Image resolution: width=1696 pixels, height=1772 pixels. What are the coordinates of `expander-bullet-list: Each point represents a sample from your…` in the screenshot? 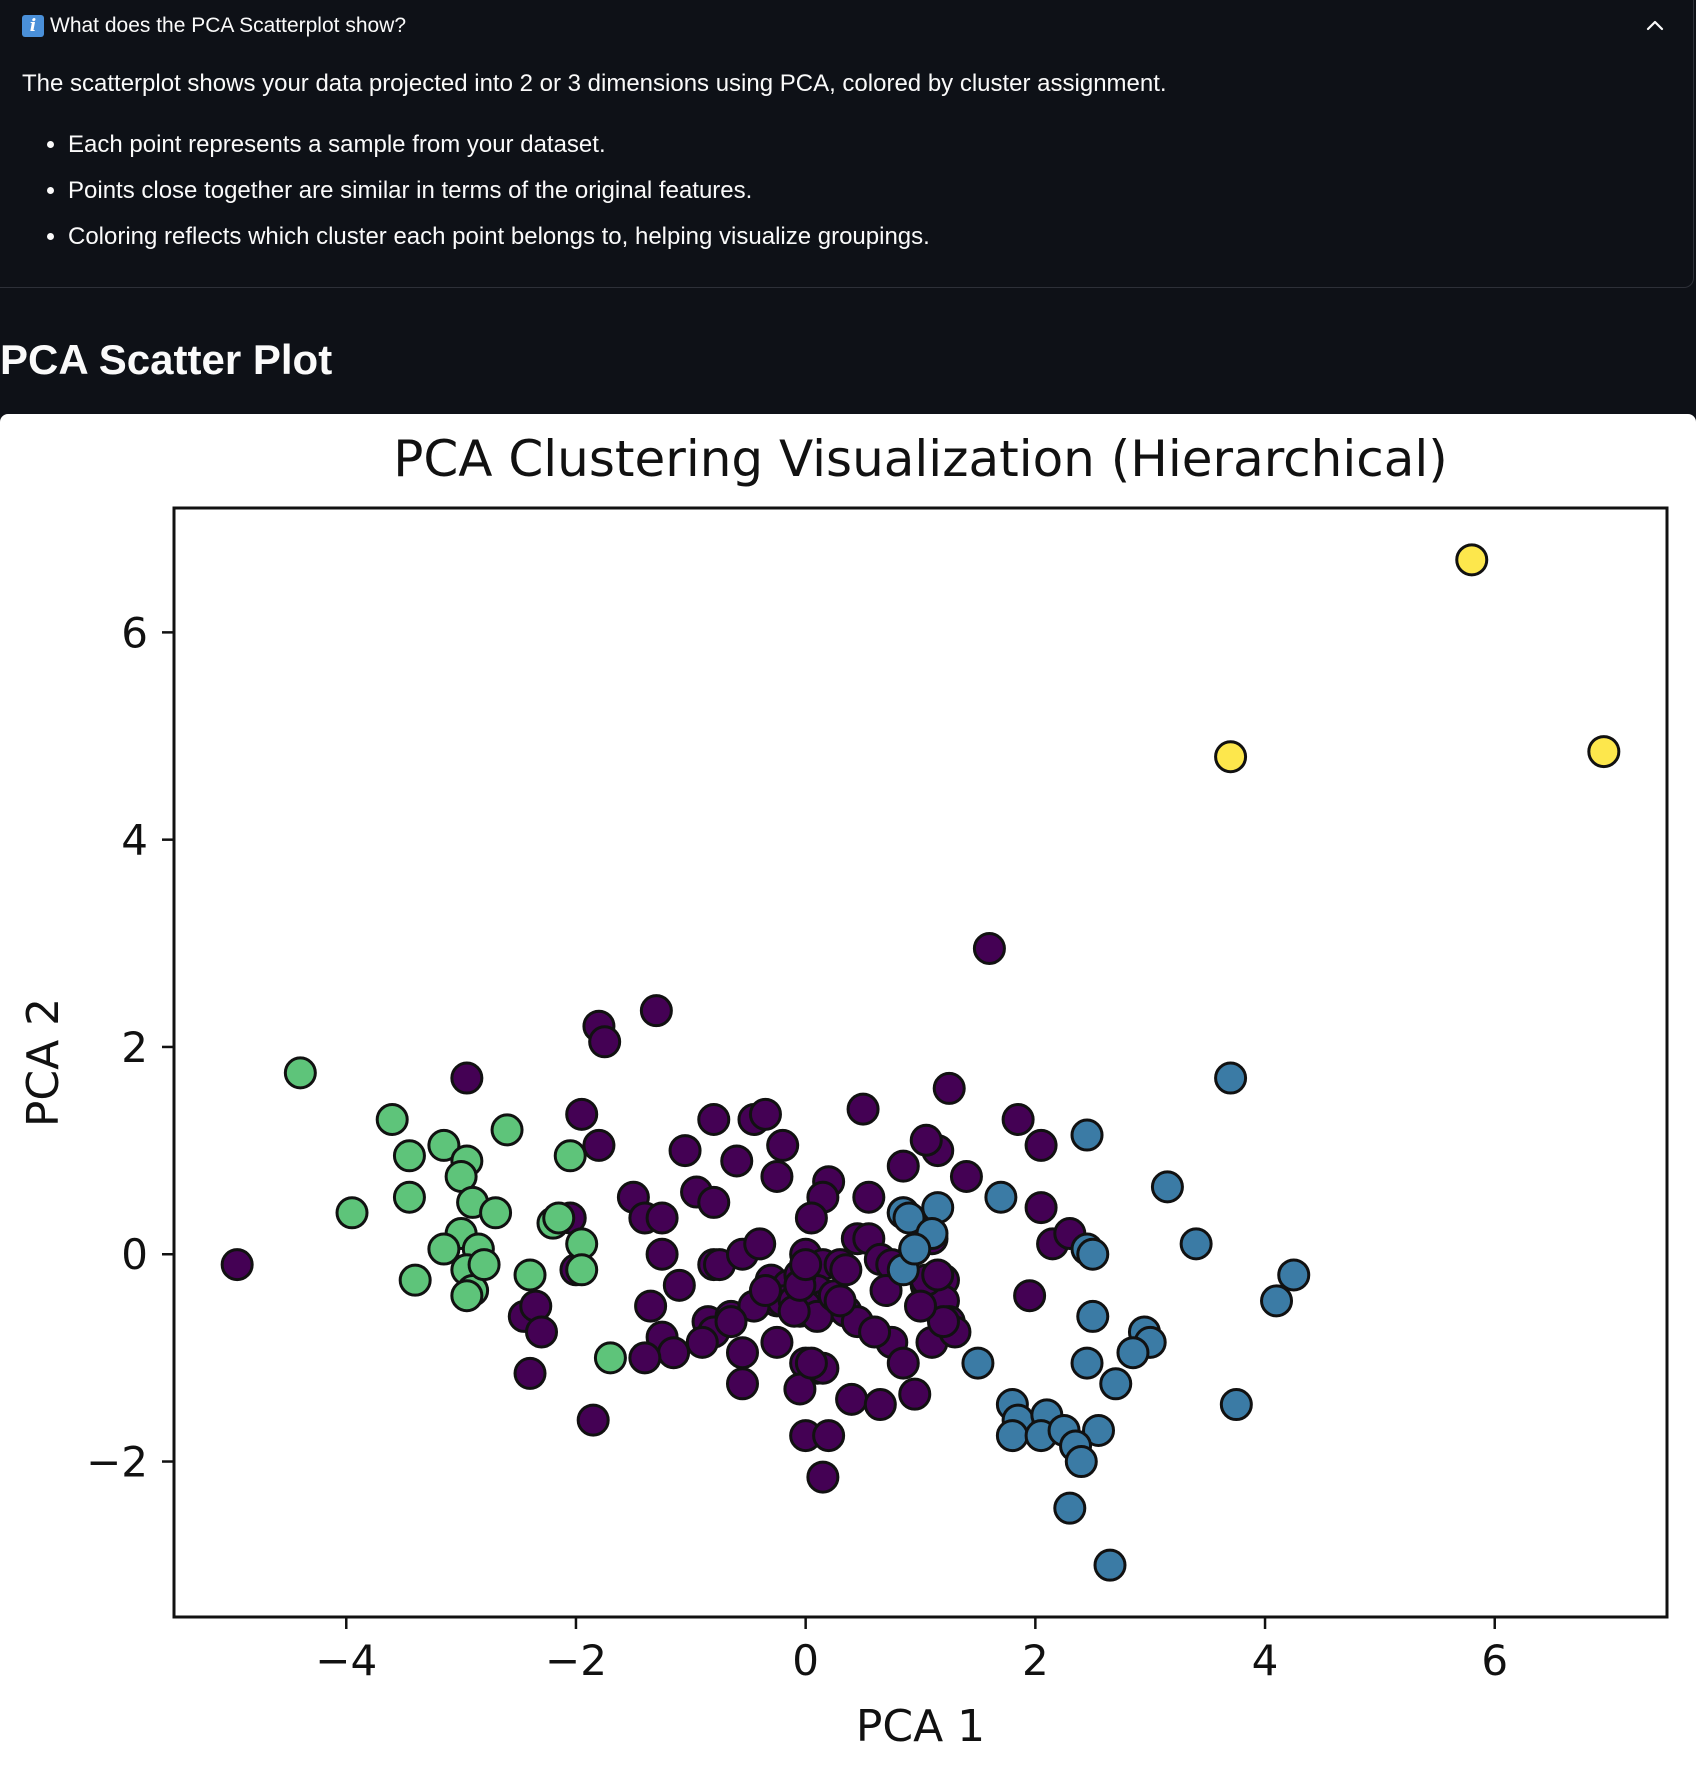 It's located at (842, 191).